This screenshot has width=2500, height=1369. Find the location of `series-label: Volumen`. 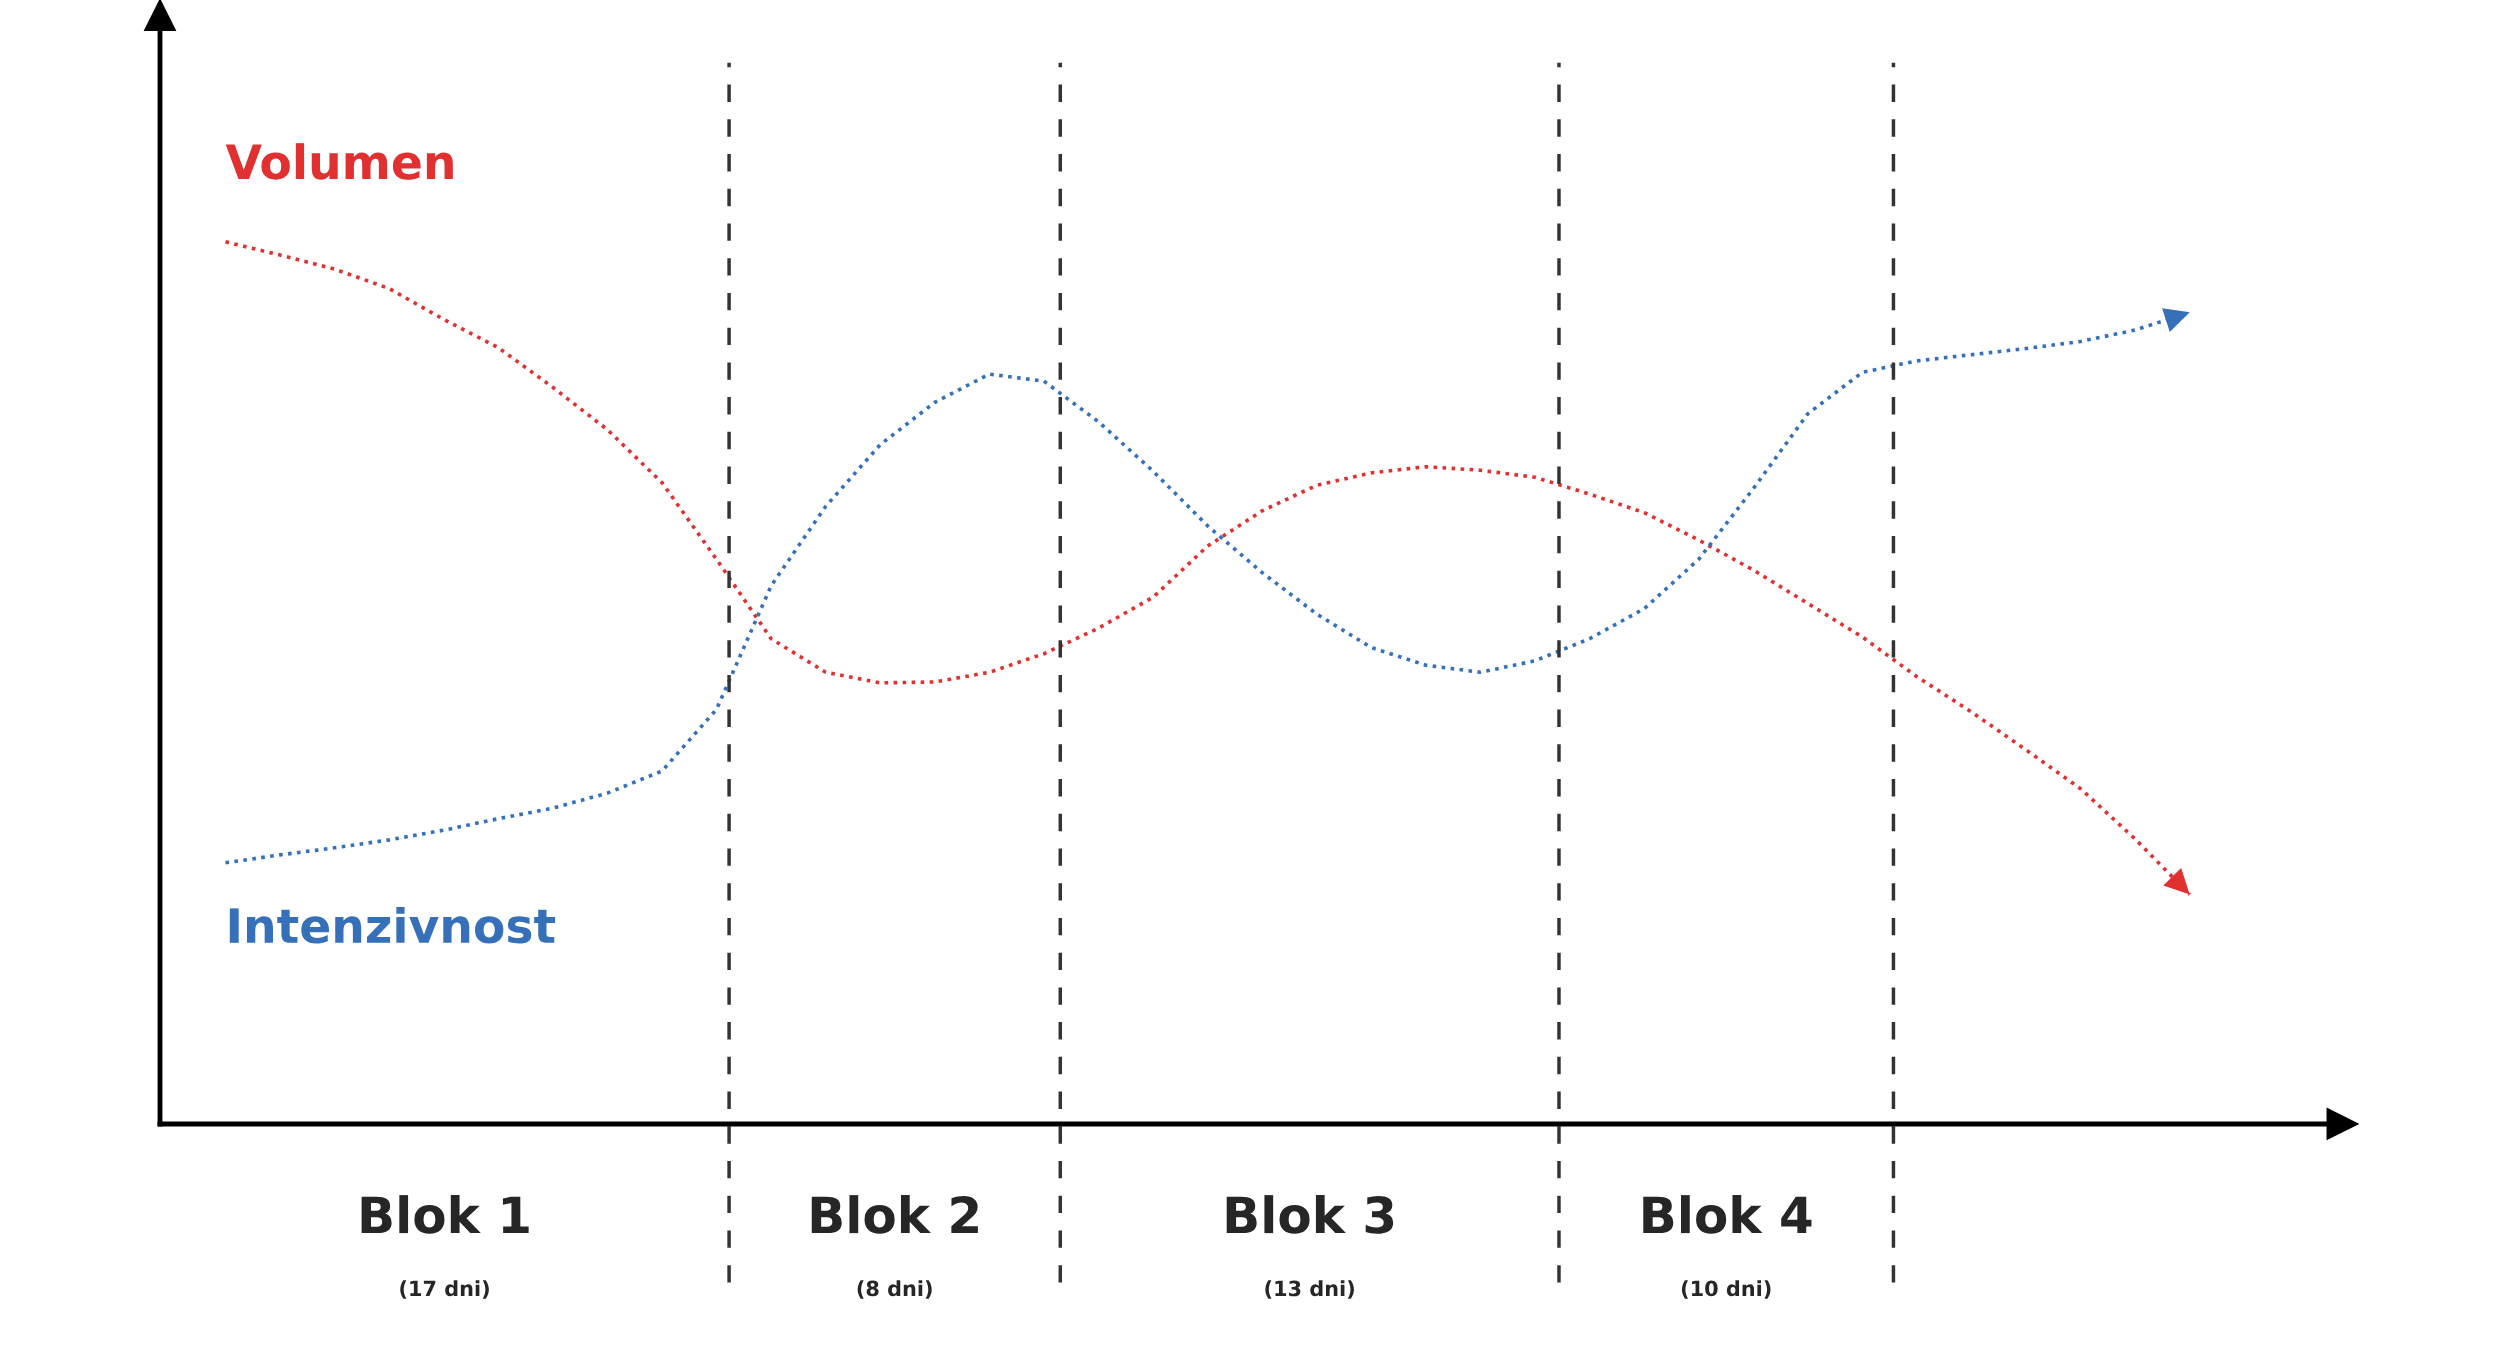

series-label: Volumen is located at coordinates (339, 161).